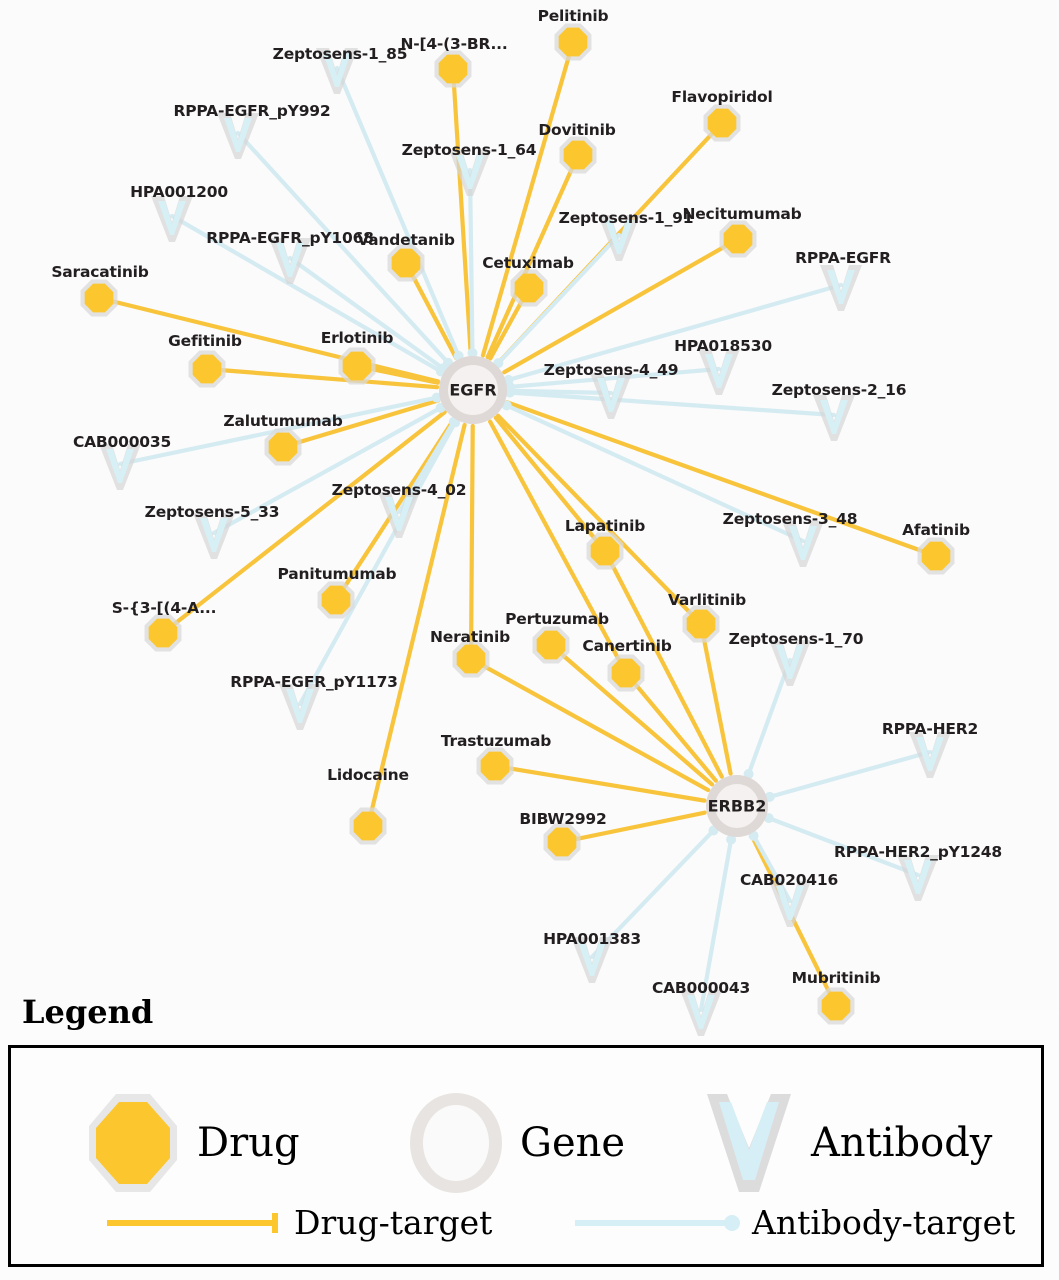 The height and width of the screenshot is (1280, 1059). I want to click on legend-drug-target-label: Drug-target, so click(393, 1222).